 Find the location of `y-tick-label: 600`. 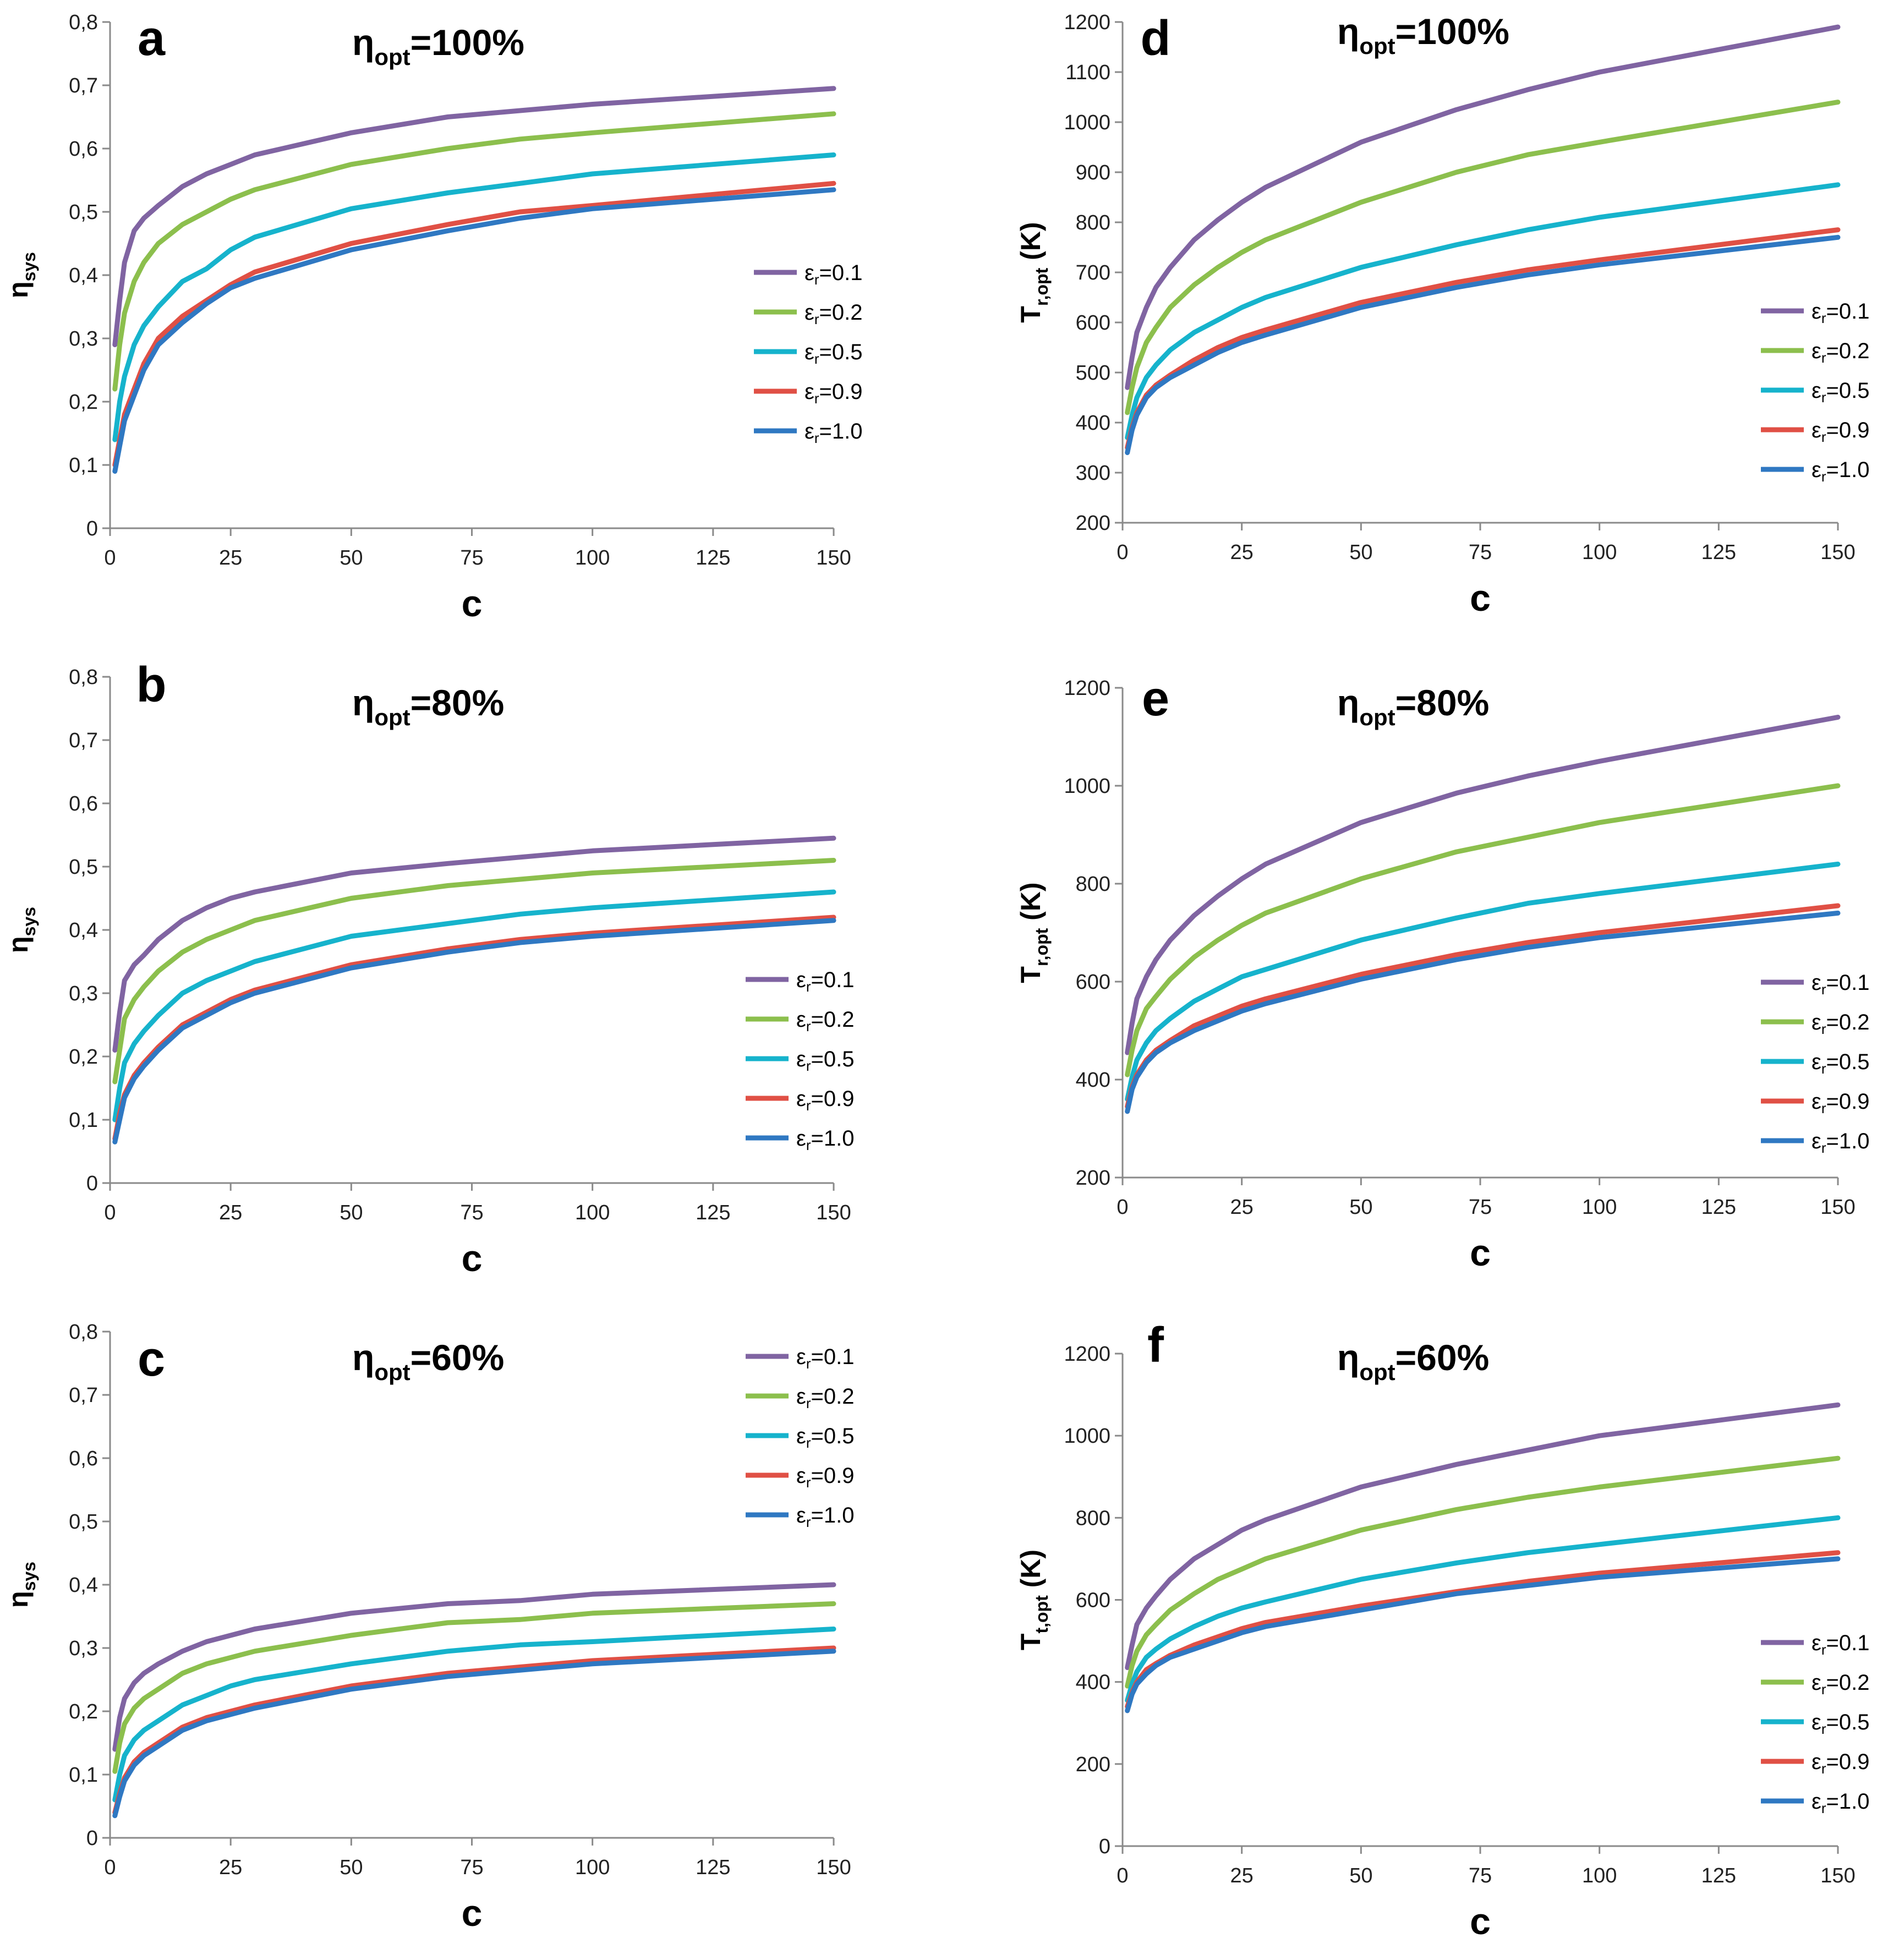

y-tick-label: 600 is located at coordinates (1093, 1600).